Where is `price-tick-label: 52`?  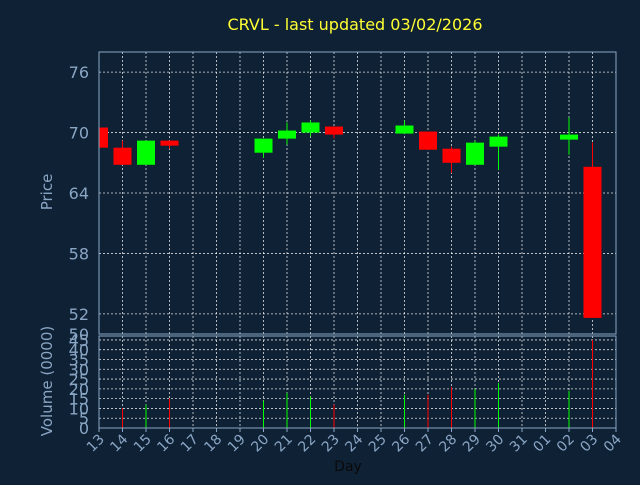
price-tick-label: 52 is located at coordinates (79, 314).